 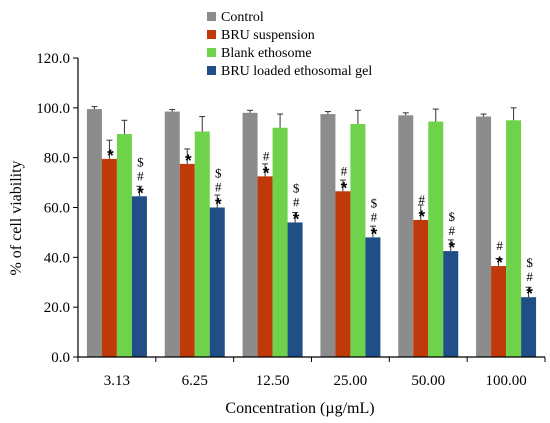 I want to click on x-axis: 3.13 6.25 12.50 25.00 50.00 100.00, so click(x=311, y=373).